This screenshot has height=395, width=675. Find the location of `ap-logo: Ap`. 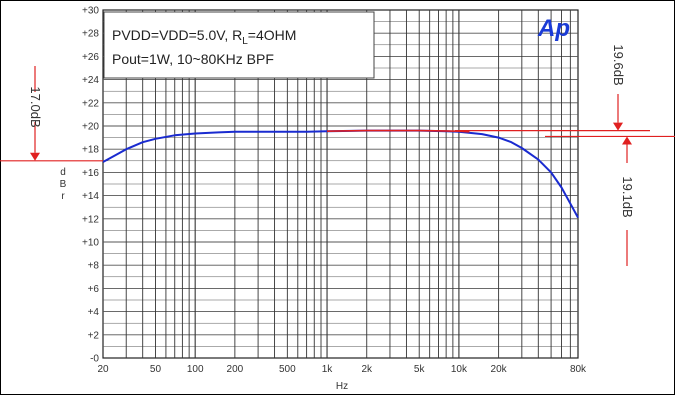

ap-logo: Ap is located at coordinates (553, 28).